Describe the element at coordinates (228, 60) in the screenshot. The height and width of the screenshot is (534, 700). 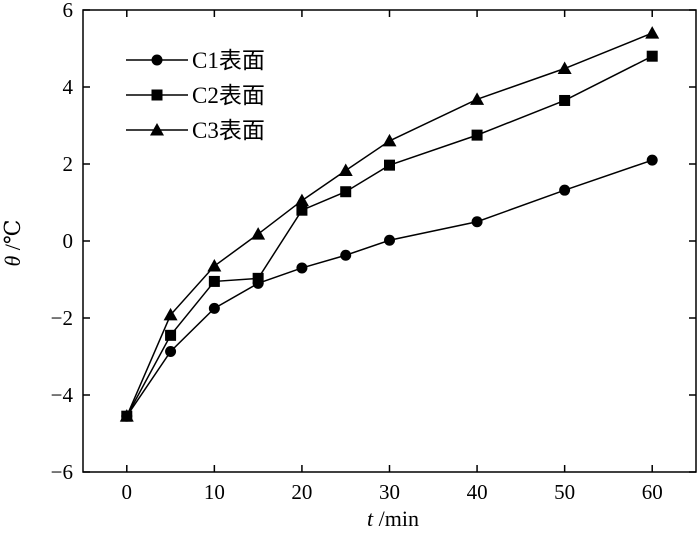
I see `legend-label: C1表面` at that location.